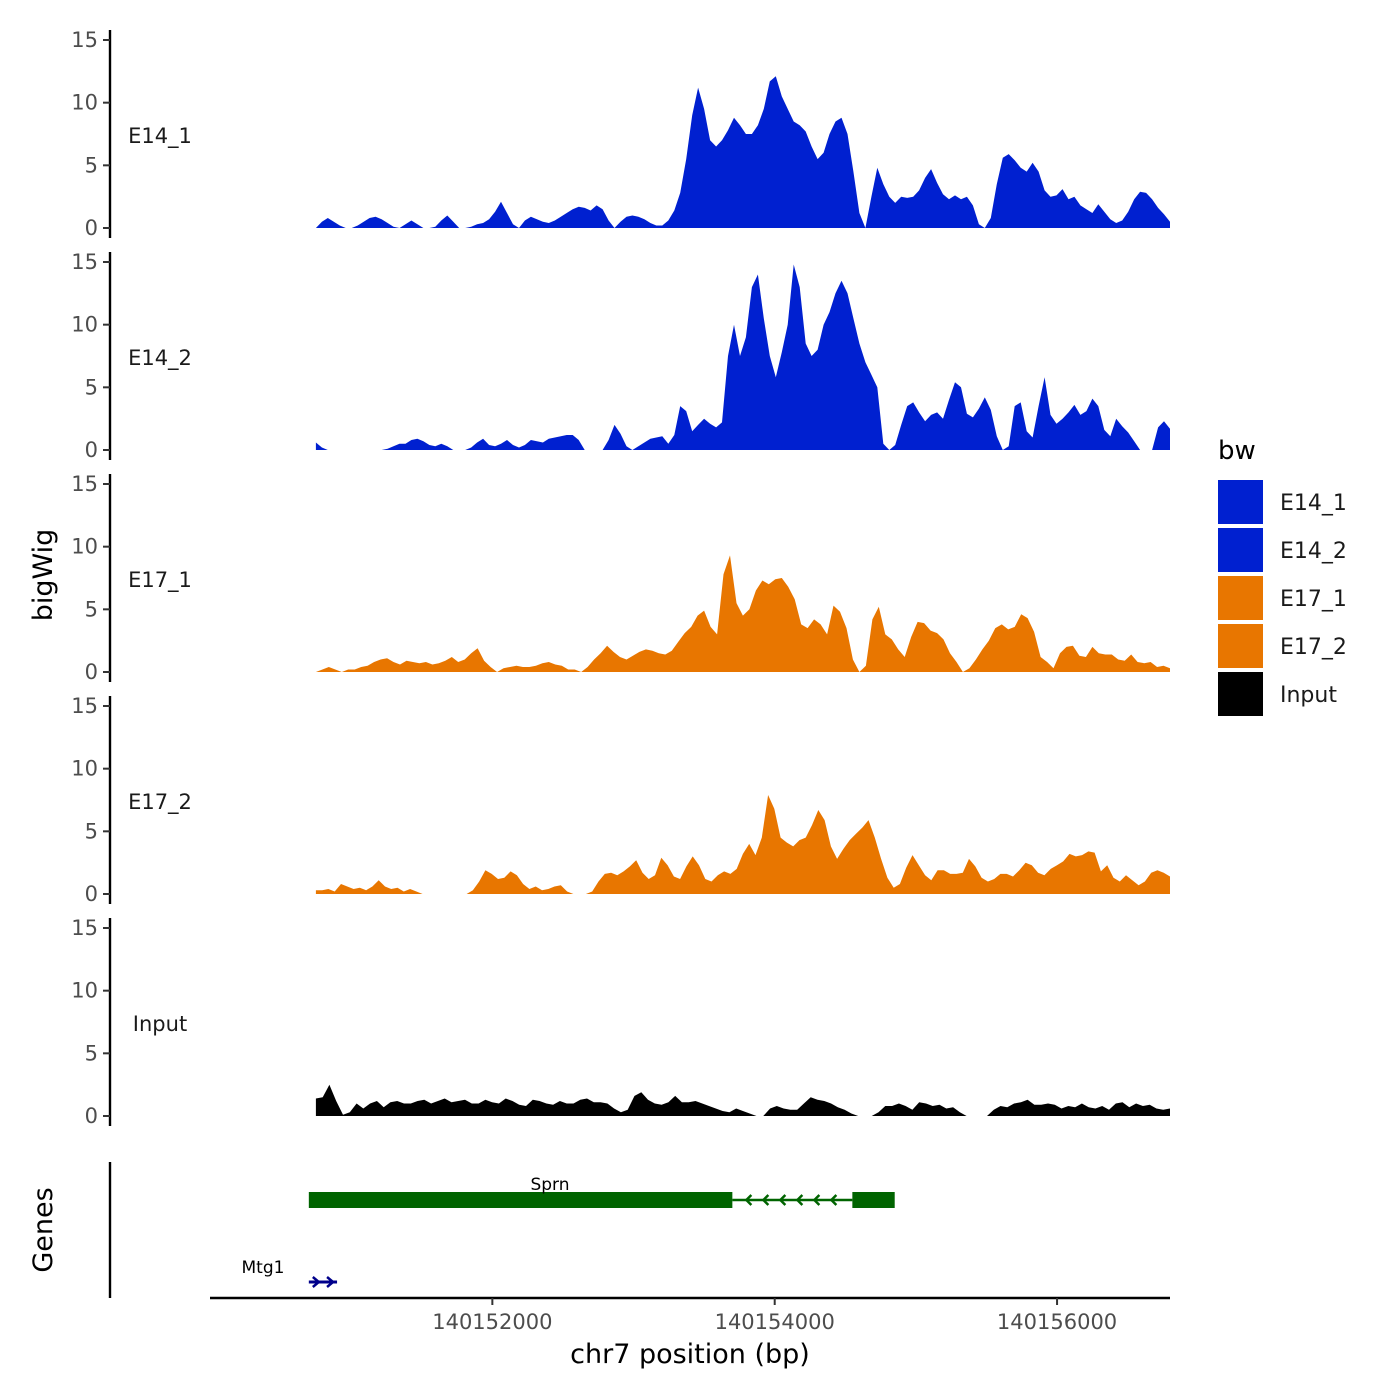 Image resolution: width=1400 pixels, height=1400 pixels. Describe the element at coordinates (690, 1354) in the screenshot. I see `x-axis-title: chr7 position (bp)` at that location.